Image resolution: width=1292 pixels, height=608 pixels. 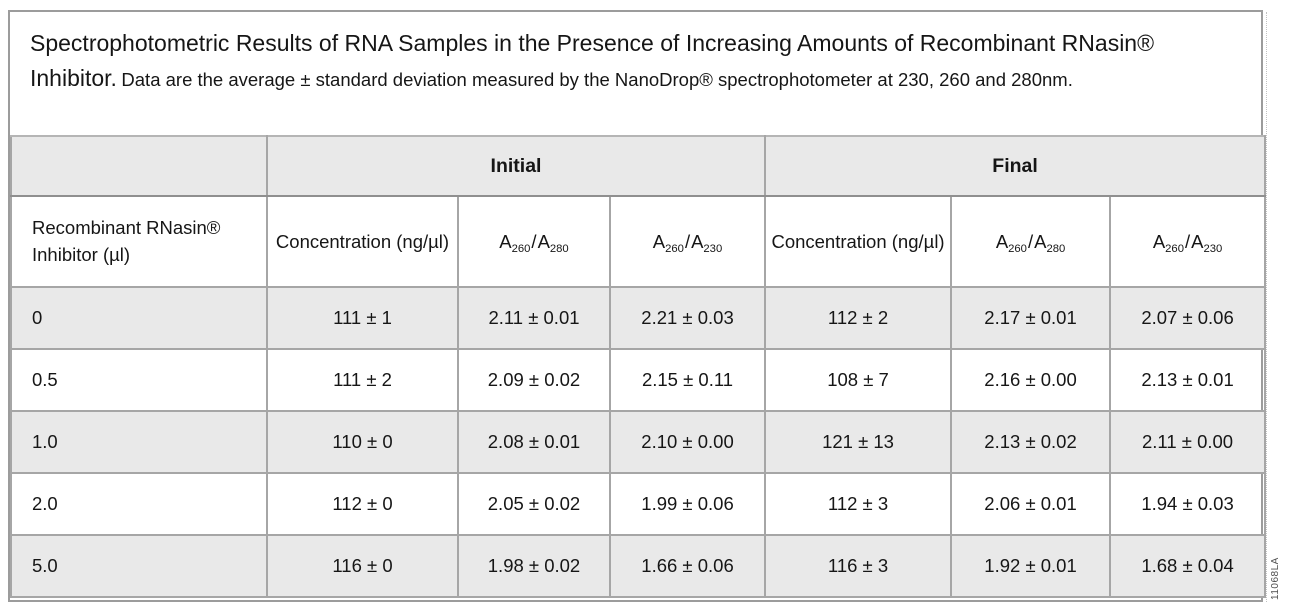 I want to click on cell-concentration-final: 121 ± 13, so click(x=858, y=442).